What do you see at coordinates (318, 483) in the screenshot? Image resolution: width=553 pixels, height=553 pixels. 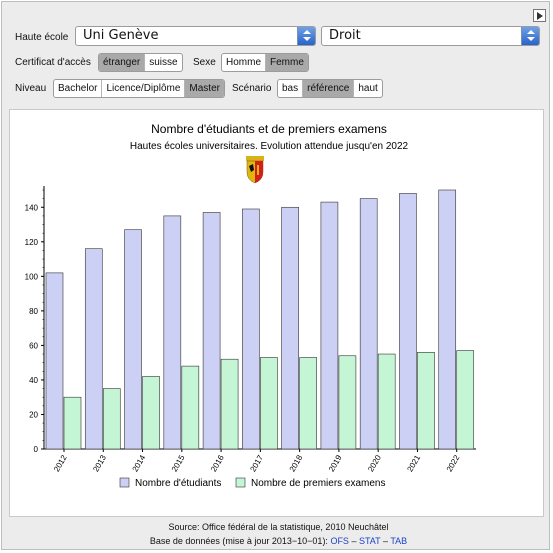 I see `legend-label: Nombre de premiers examens` at bounding box center [318, 483].